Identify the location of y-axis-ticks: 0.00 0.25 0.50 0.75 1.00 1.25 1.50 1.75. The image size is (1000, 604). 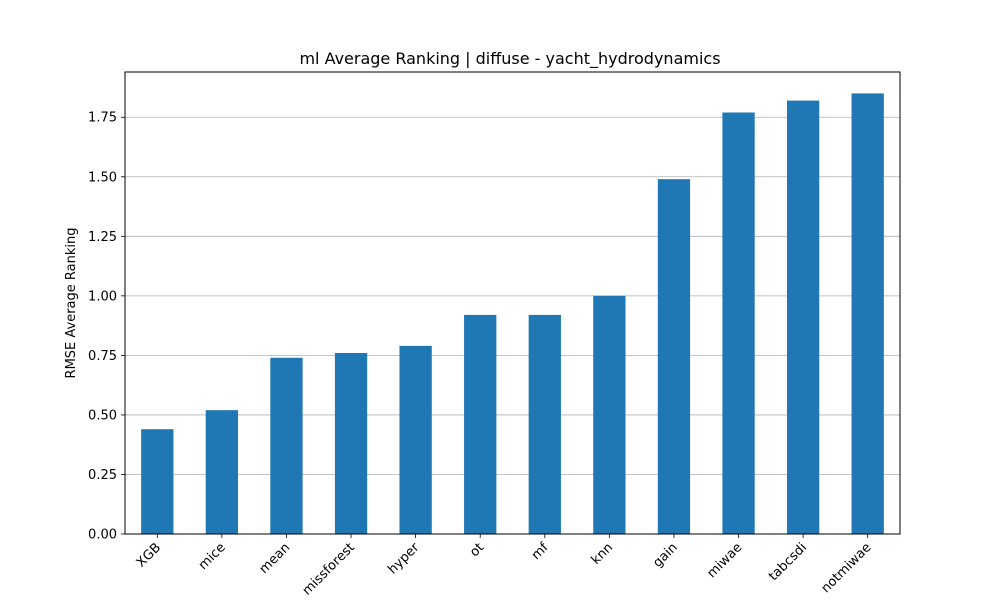
(106, 327).